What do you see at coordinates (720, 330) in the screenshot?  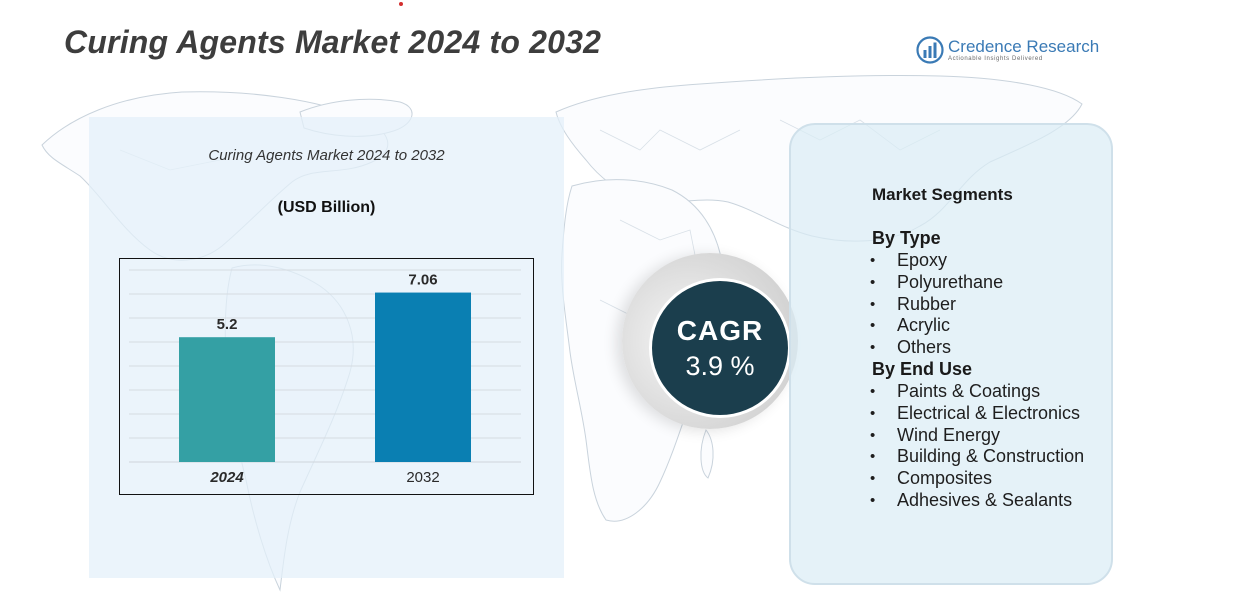 I see `cagr-label: CAGR` at bounding box center [720, 330].